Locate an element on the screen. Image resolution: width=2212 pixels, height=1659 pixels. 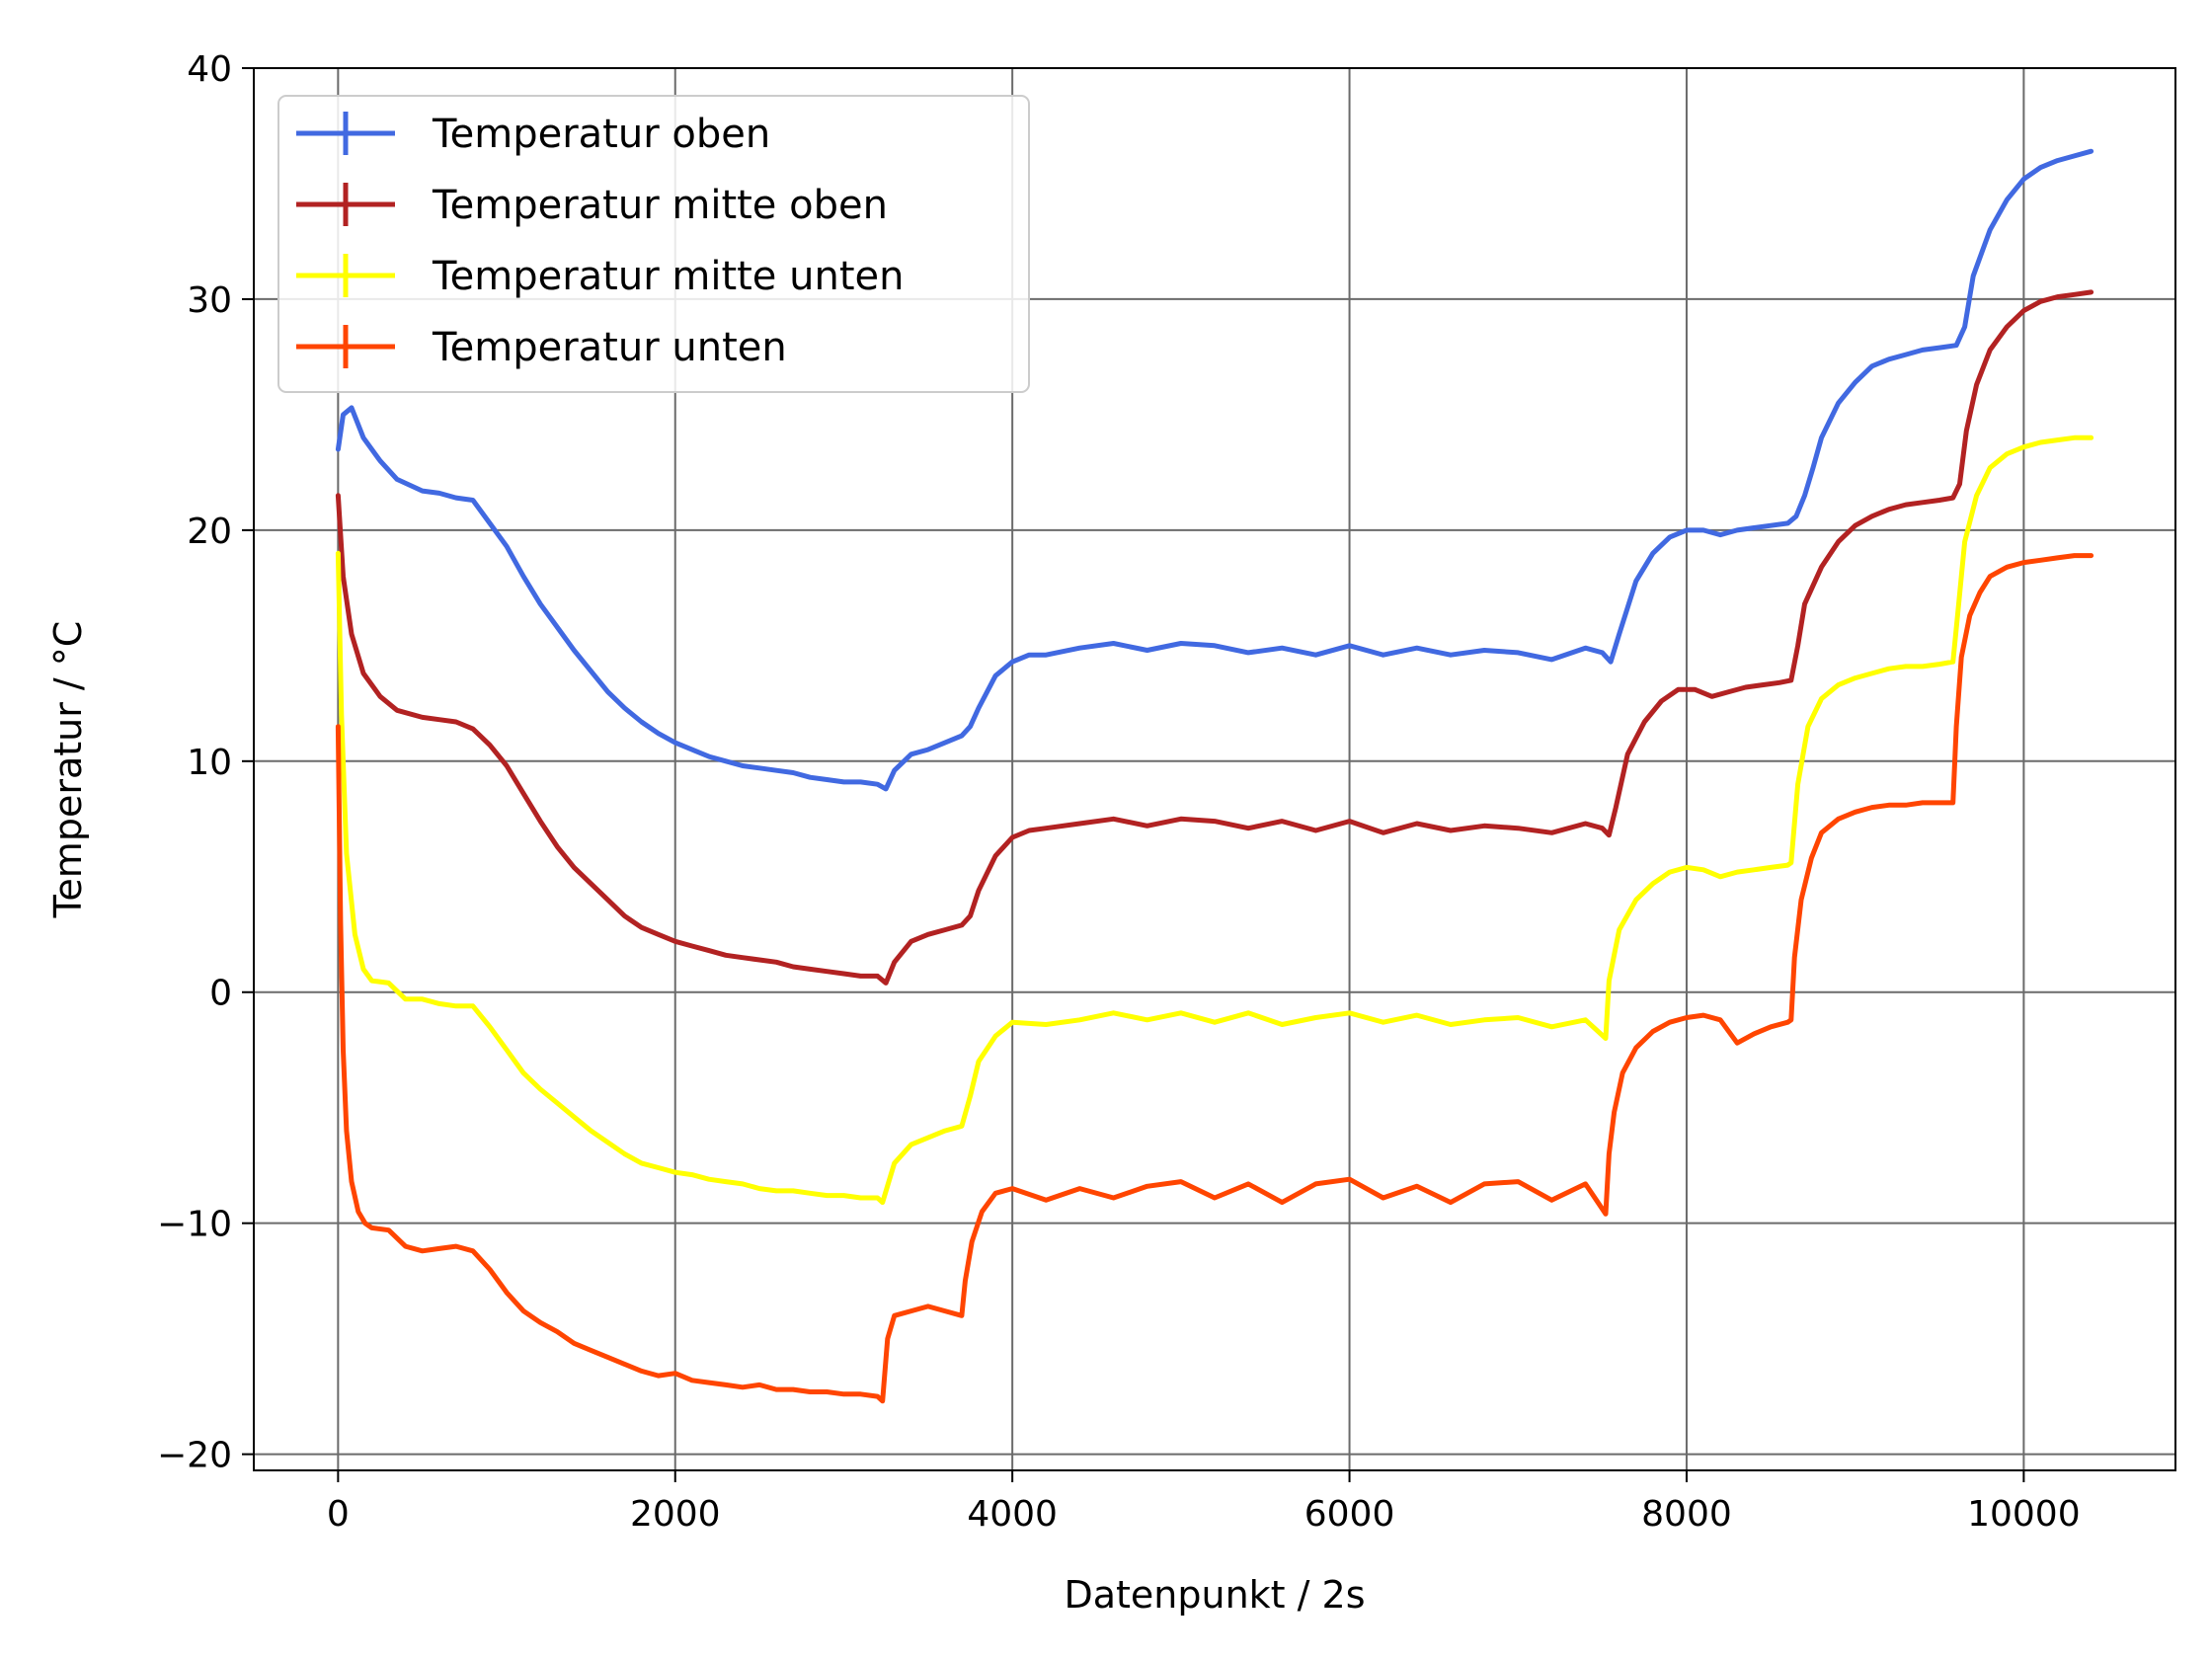
y-axis-ticks: −20 −10 0 10 20 30 40 is located at coordinates (206, 763).